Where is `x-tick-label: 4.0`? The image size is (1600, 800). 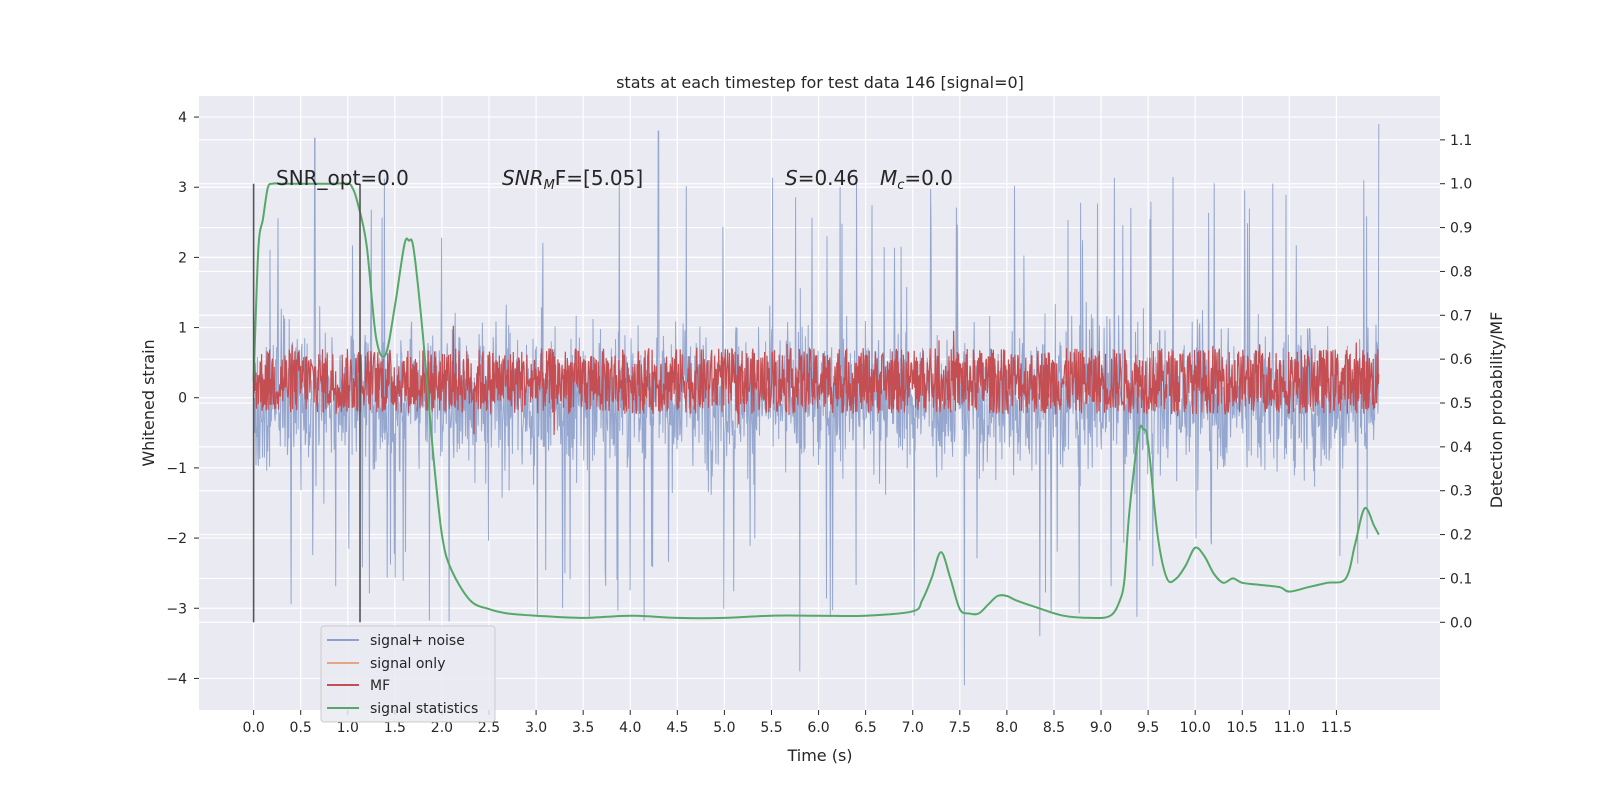 x-tick-label: 4.0 is located at coordinates (630, 728).